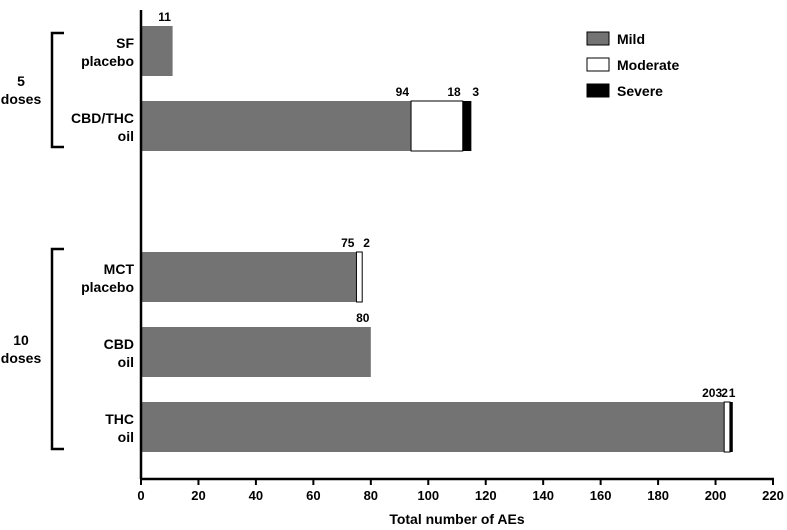 This screenshot has width=787, height=530. Describe the element at coordinates (164, 17) in the screenshot. I see `data-label-mild: 11` at that location.